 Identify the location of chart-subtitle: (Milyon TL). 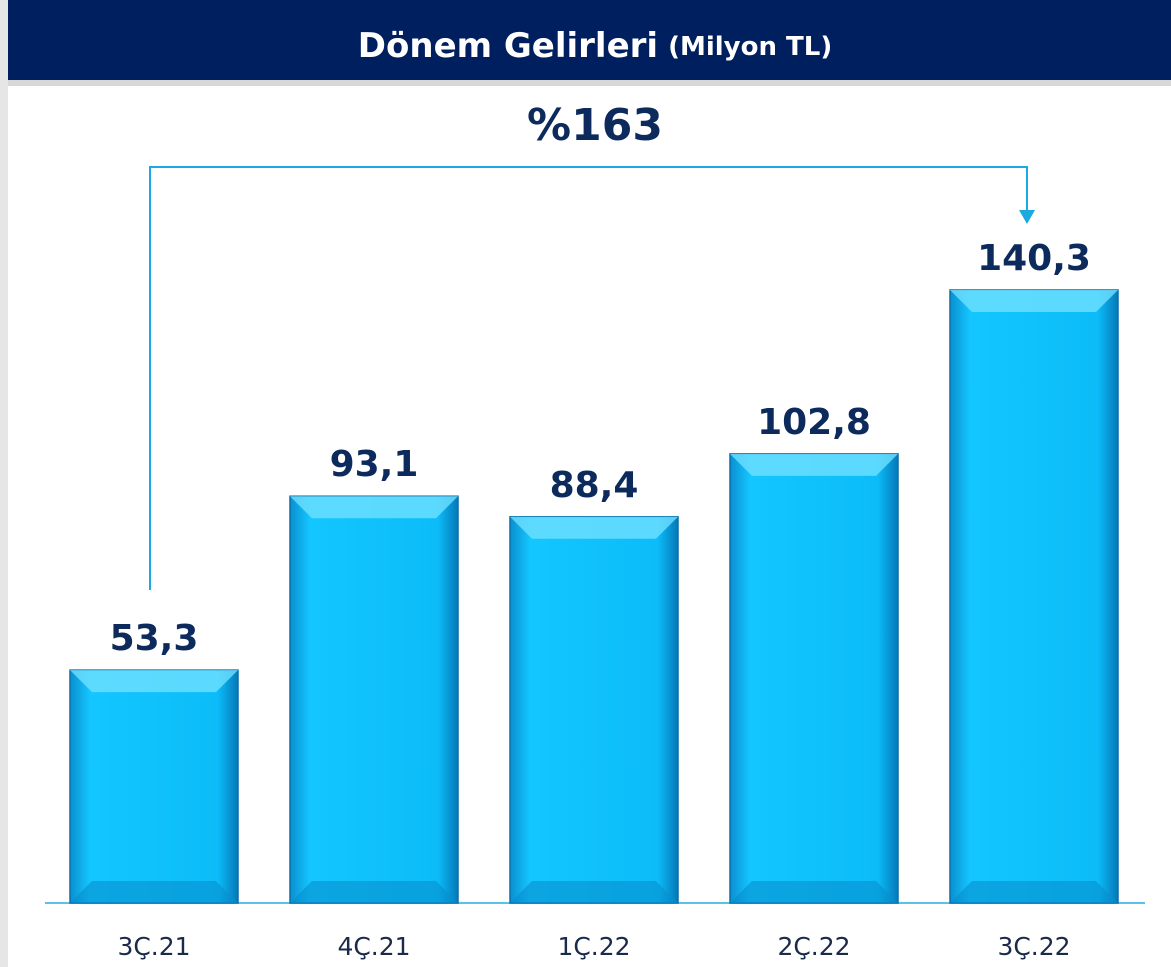
(750, 47).